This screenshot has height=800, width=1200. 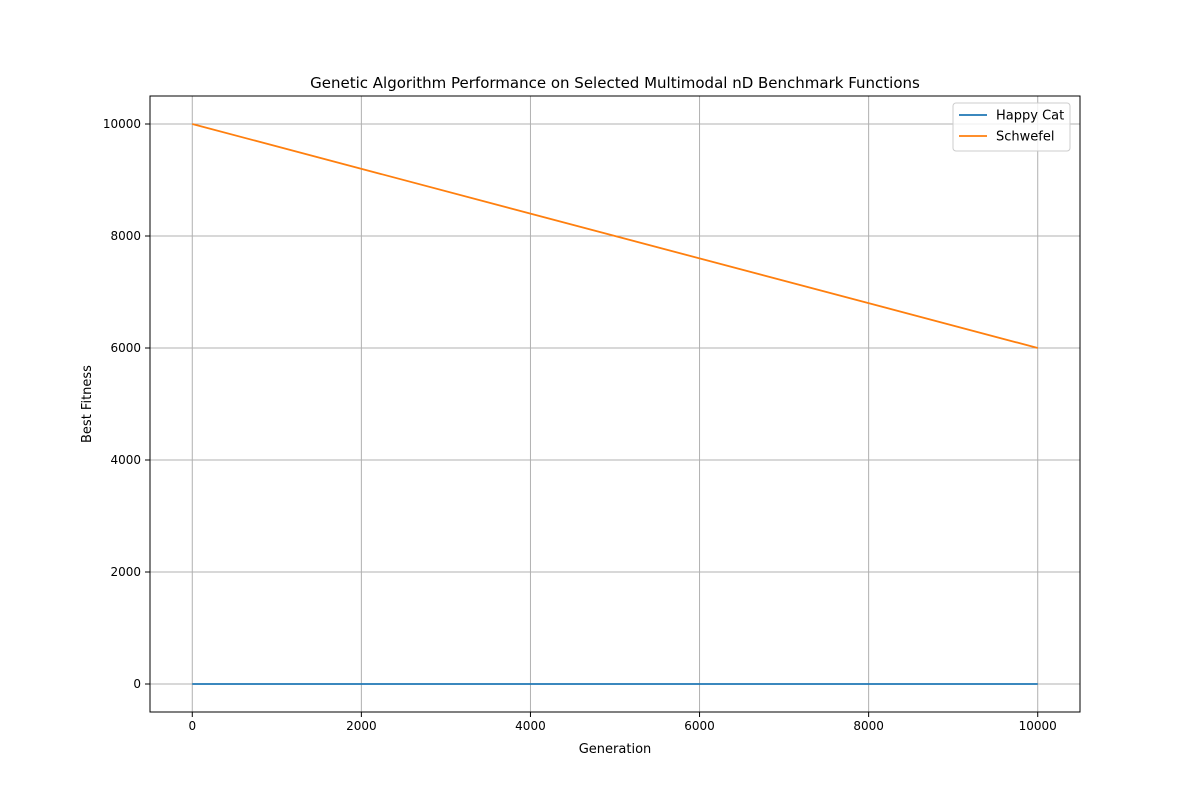 What do you see at coordinates (125, 348) in the screenshot?
I see `y-tick-label: 6000` at bounding box center [125, 348].